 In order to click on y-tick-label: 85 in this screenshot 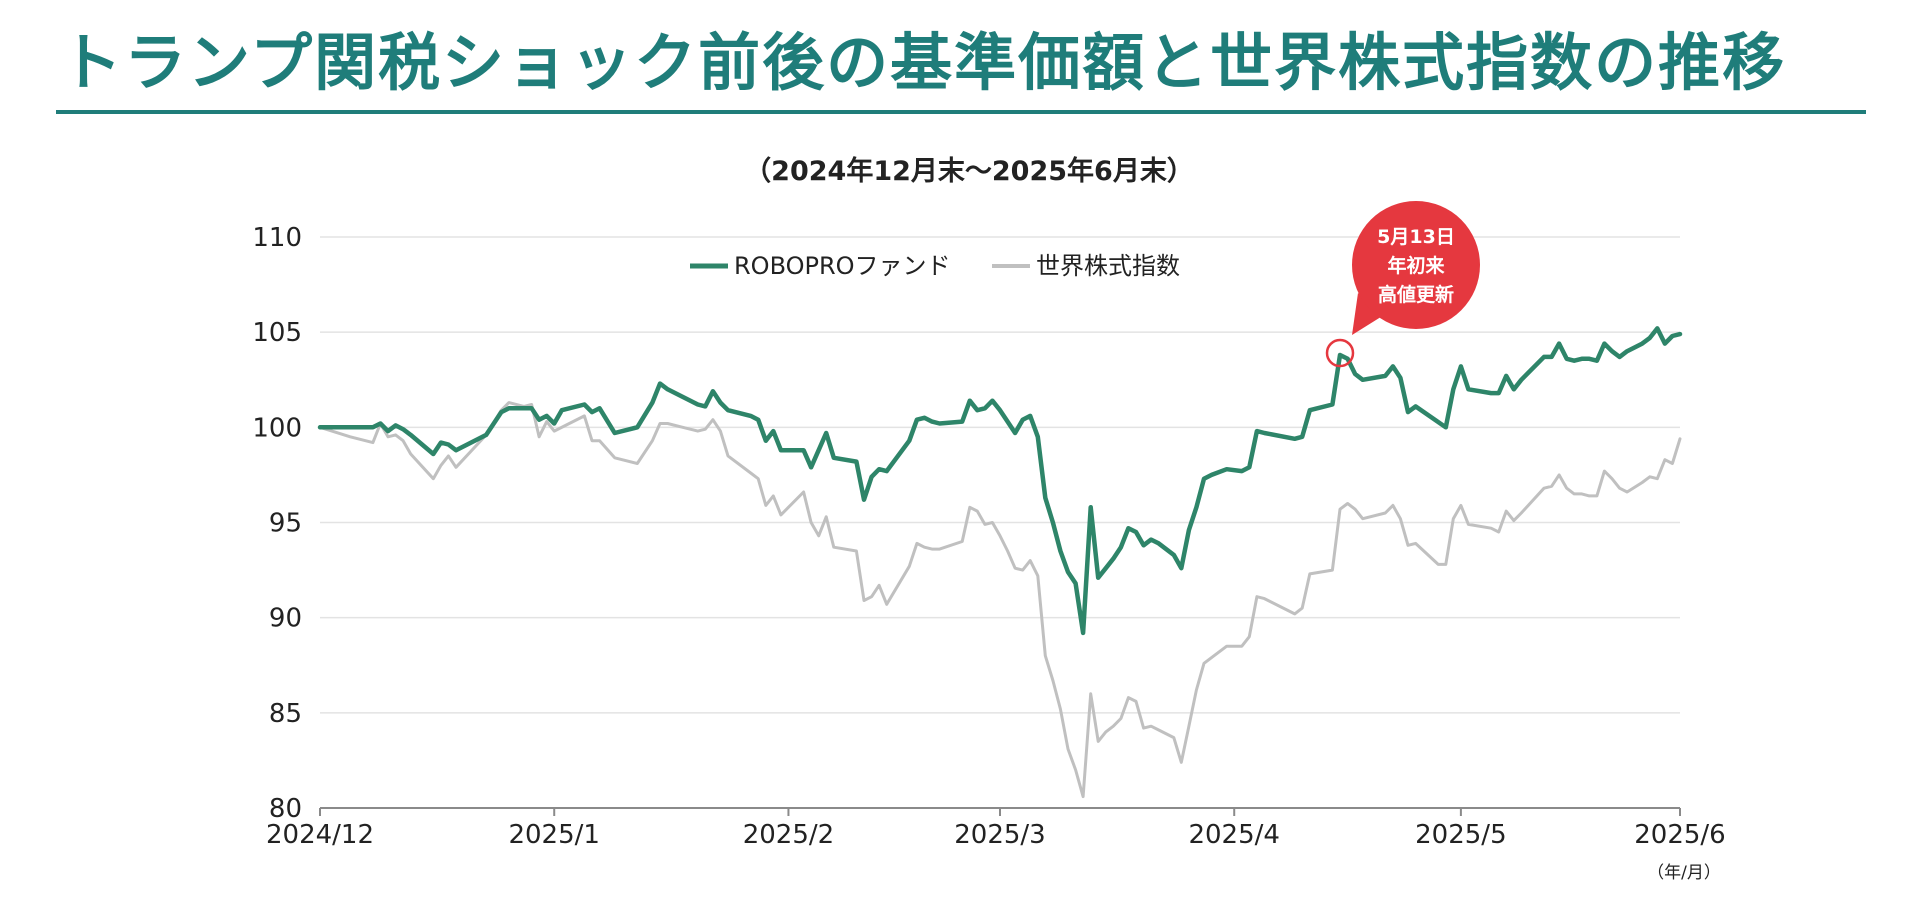, I will do `click(285, 714)`.